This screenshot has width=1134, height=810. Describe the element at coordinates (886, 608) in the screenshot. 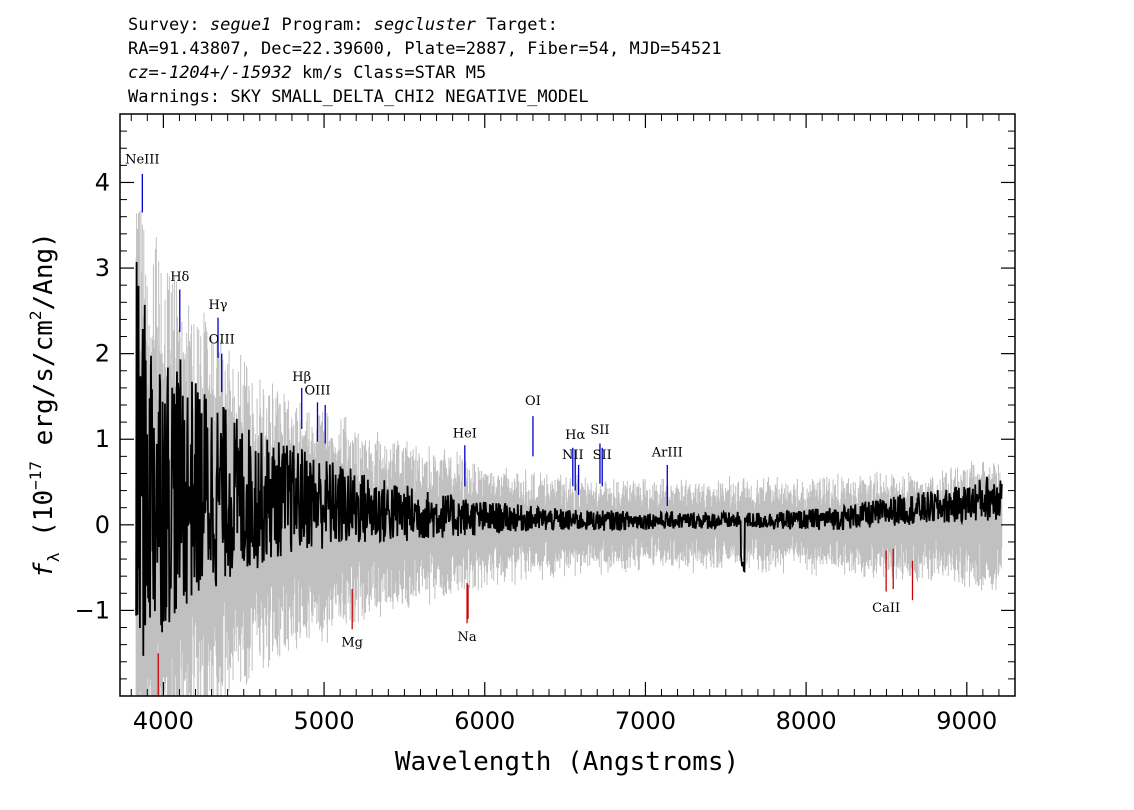

I see `absorption-line-label: CaII` at that location.